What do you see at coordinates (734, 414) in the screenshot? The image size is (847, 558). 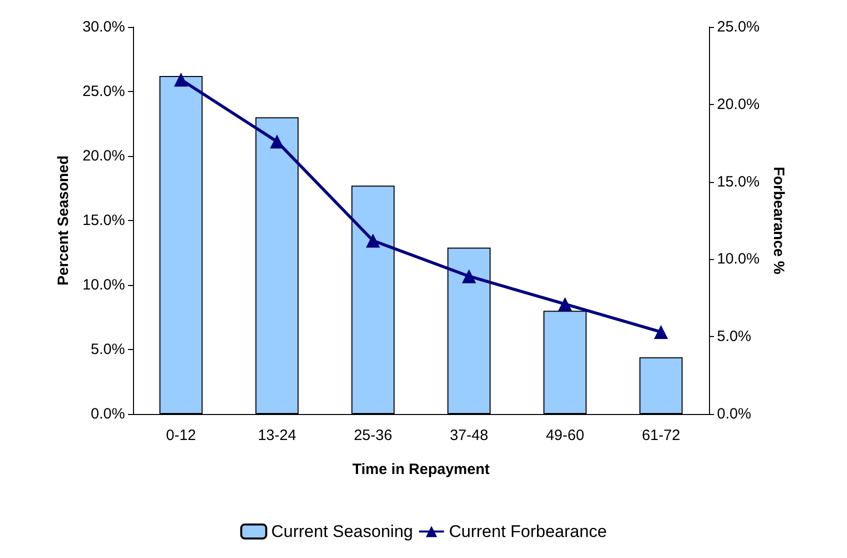 I see `y2-tick-label: 0.0%` at bounding box center [734, 414].